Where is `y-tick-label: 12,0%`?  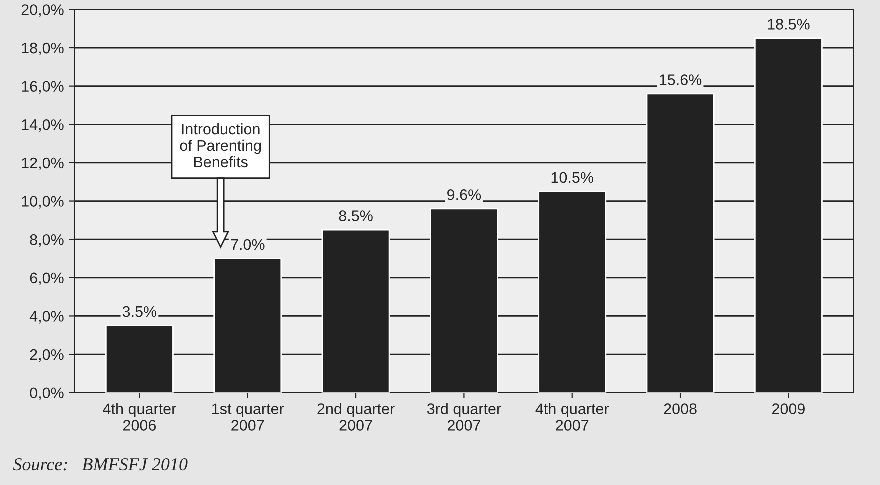 y-tick-label: 12,0% is located at coordinates (43, 164).